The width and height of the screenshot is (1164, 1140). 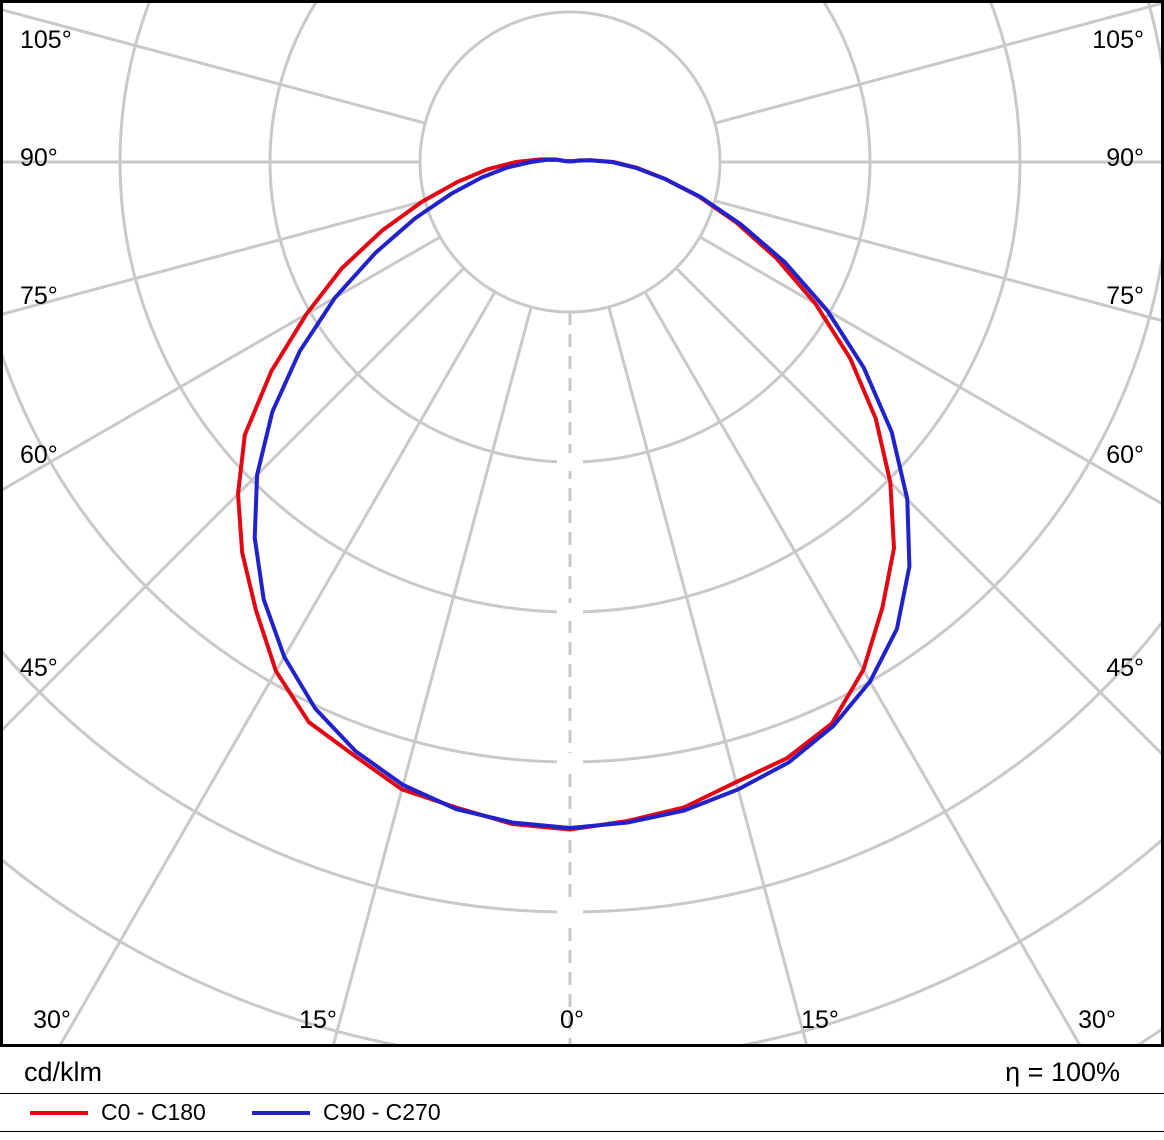 I want to click on legend-item-c0-c180: C0 - C180, so click(x=118, y=1112).